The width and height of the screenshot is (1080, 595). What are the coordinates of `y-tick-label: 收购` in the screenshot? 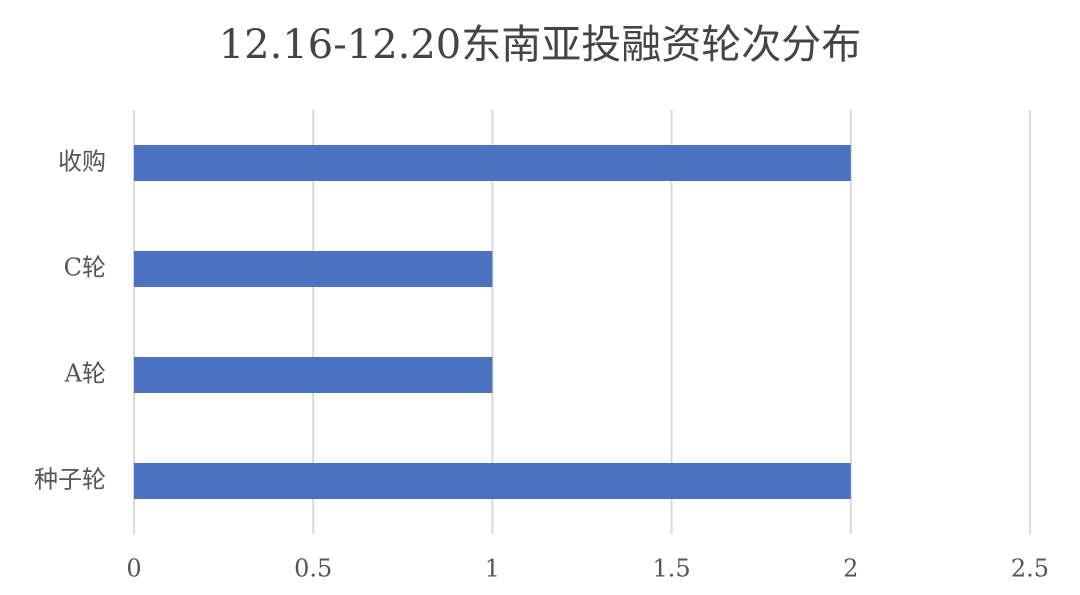 It's located at (82, 162).